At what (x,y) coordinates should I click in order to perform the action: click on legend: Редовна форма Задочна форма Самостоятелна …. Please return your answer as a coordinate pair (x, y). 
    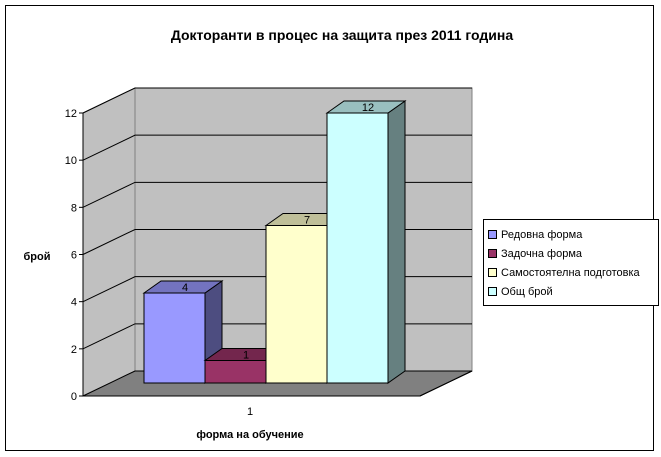
    Looking at the image, I should click on (571, 262).